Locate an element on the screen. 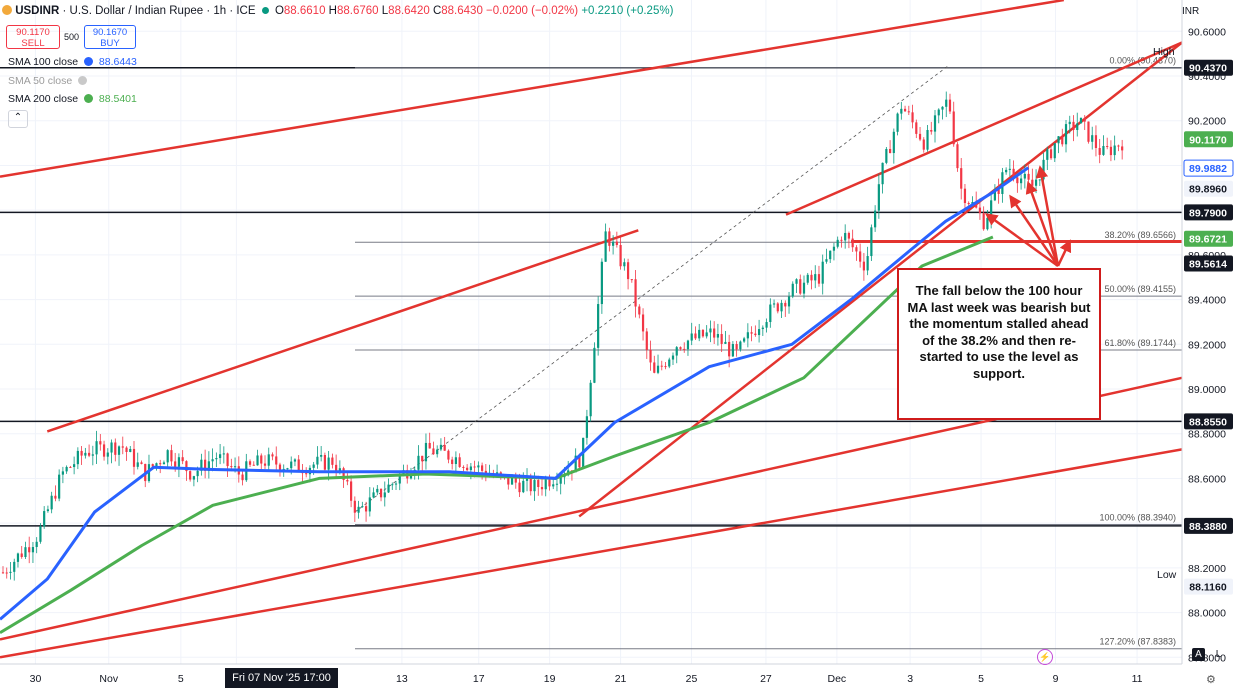 This screenshot has width=1236, height=696. auto-scale-button: A is located at coordinates (1198, 654).